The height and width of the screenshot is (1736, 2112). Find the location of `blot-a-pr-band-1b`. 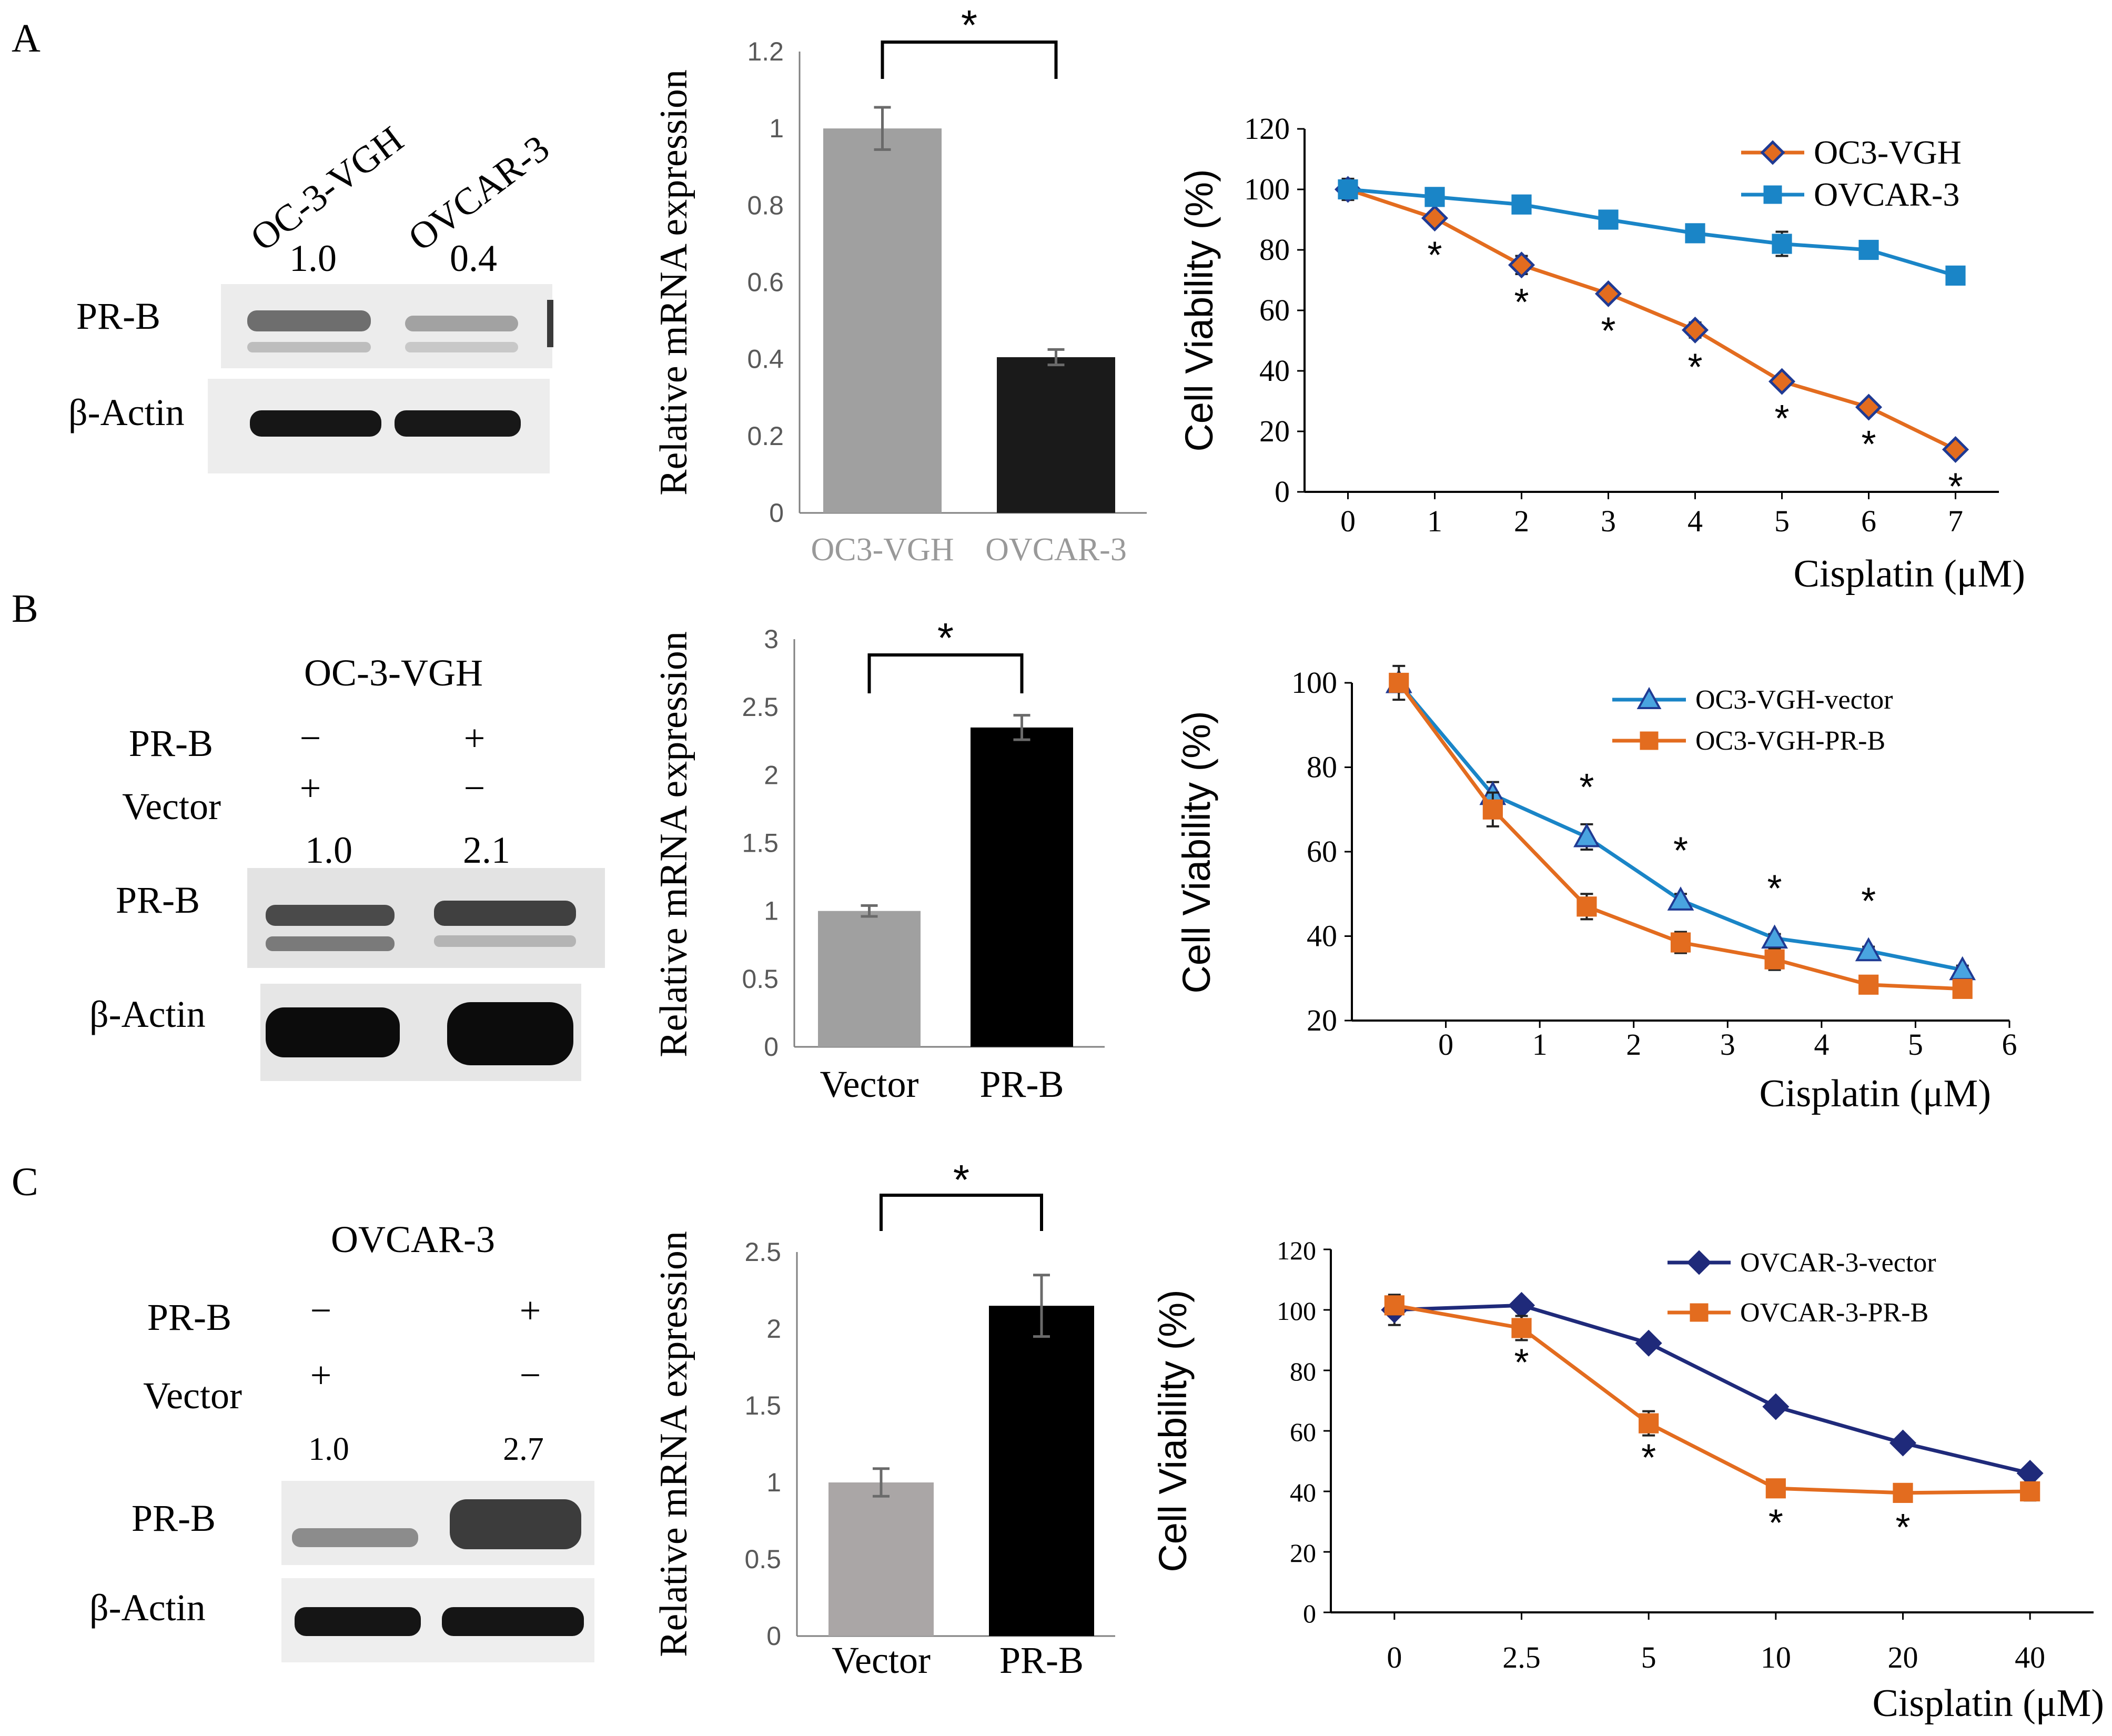

blot-a-pr-band-1b is located at coordinates (309, 347).